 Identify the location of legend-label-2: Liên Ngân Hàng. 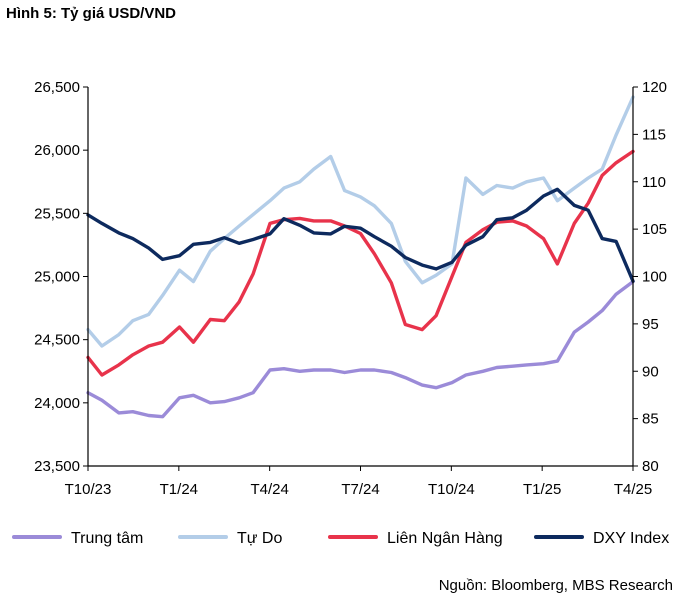
(445, 538).